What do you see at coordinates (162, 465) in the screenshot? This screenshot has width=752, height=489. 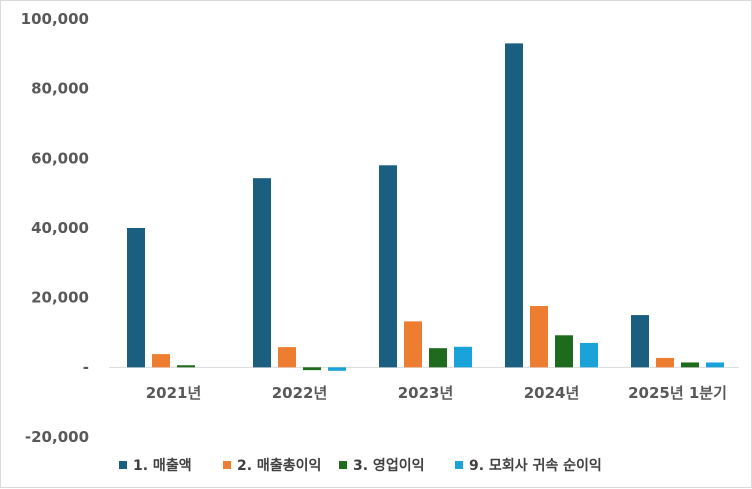 I see `legend-label: 1. 매출액` at bounding box center [162, 465].